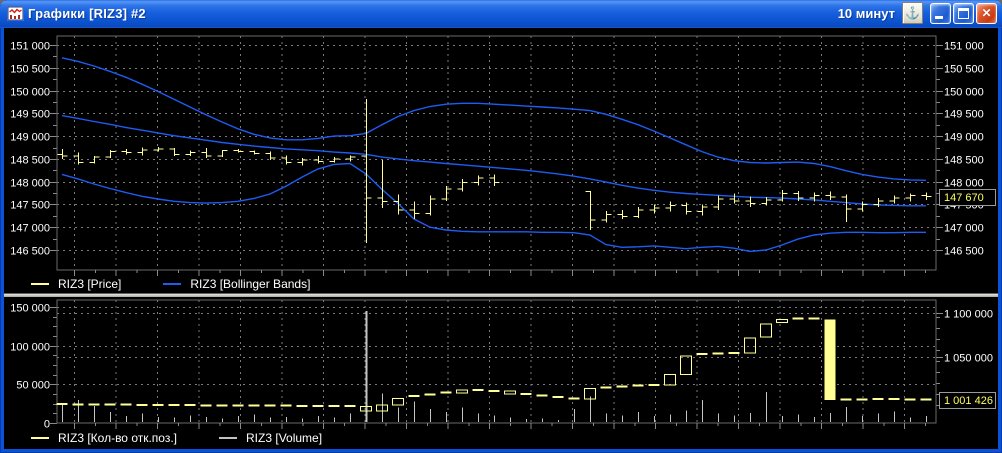  I want to click on window-title: Графики [RIZ3] #2, so click(87, 13).